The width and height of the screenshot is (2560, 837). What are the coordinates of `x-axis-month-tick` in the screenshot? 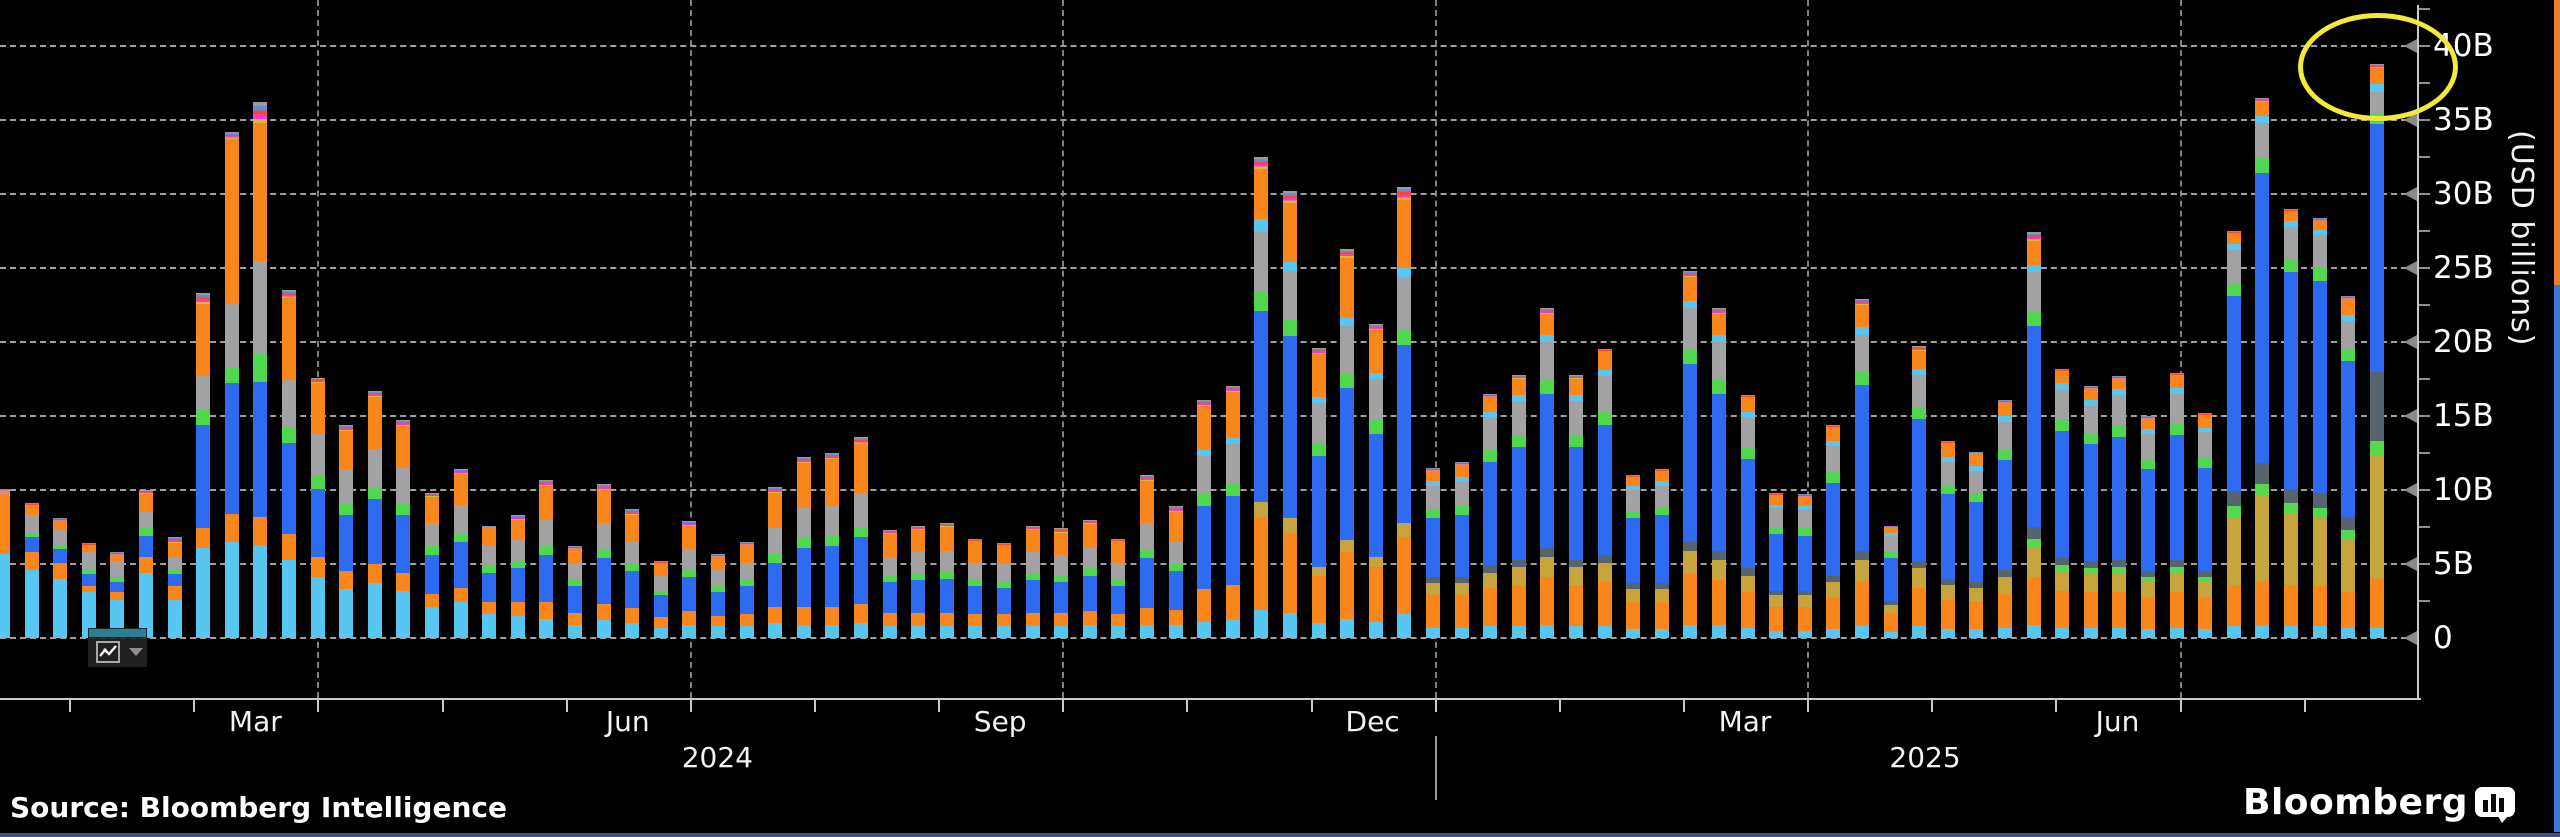 It's located at (1559, 705).